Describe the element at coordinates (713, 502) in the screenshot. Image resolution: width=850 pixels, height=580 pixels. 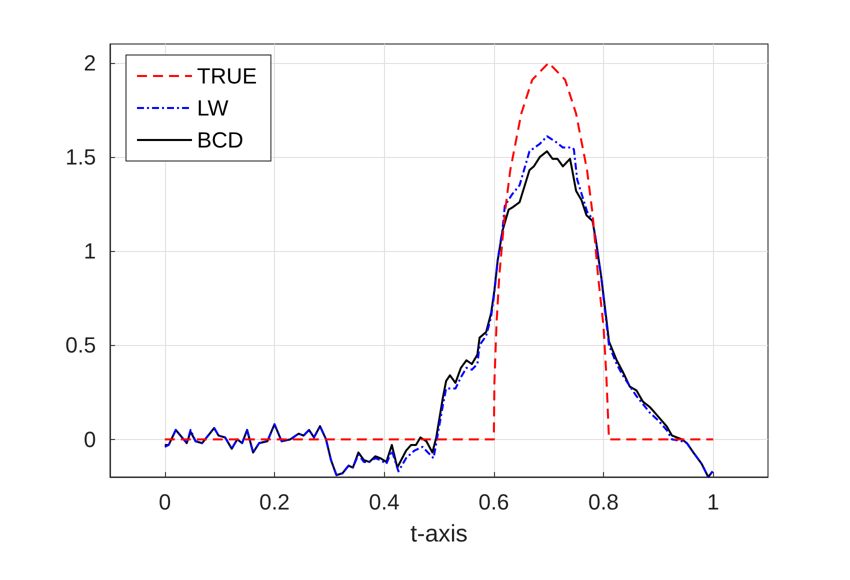
I see `x-tick-label: 1` at that location.